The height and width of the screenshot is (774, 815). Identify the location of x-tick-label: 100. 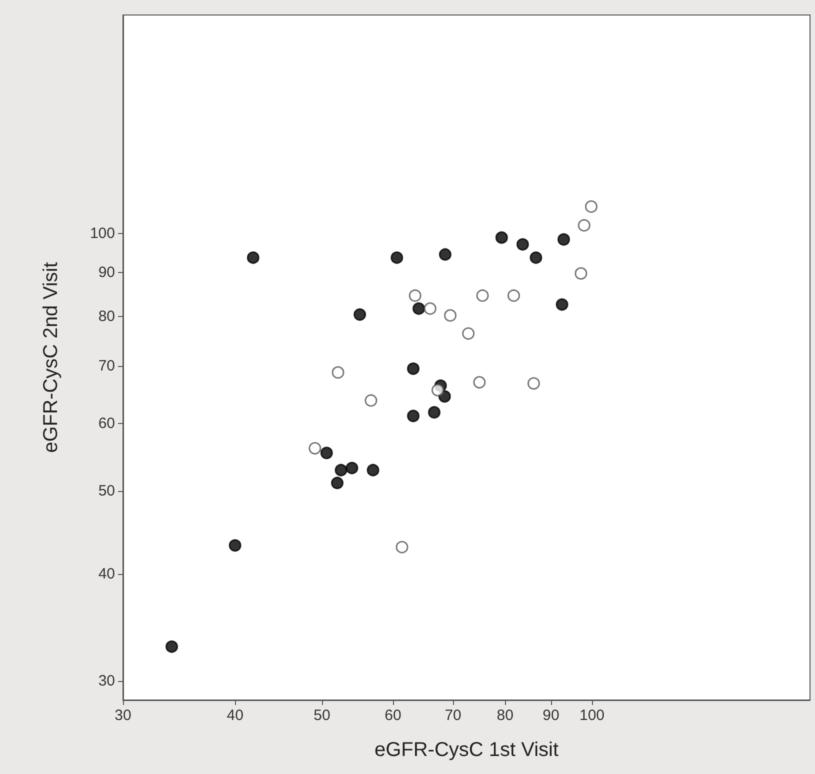
(592, 715).